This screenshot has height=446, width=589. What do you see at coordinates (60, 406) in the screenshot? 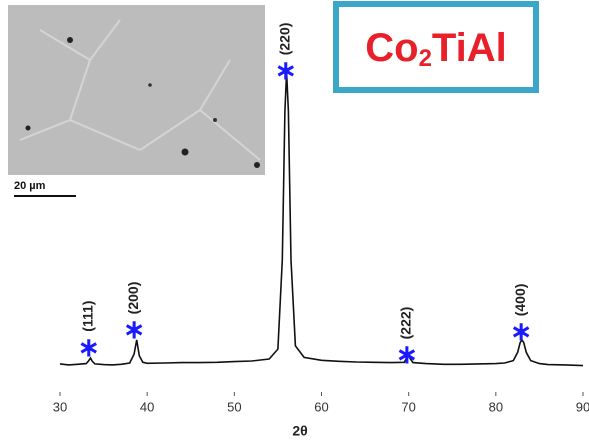
I see `x-tick-label: 30` at bounding box center [60, 406].